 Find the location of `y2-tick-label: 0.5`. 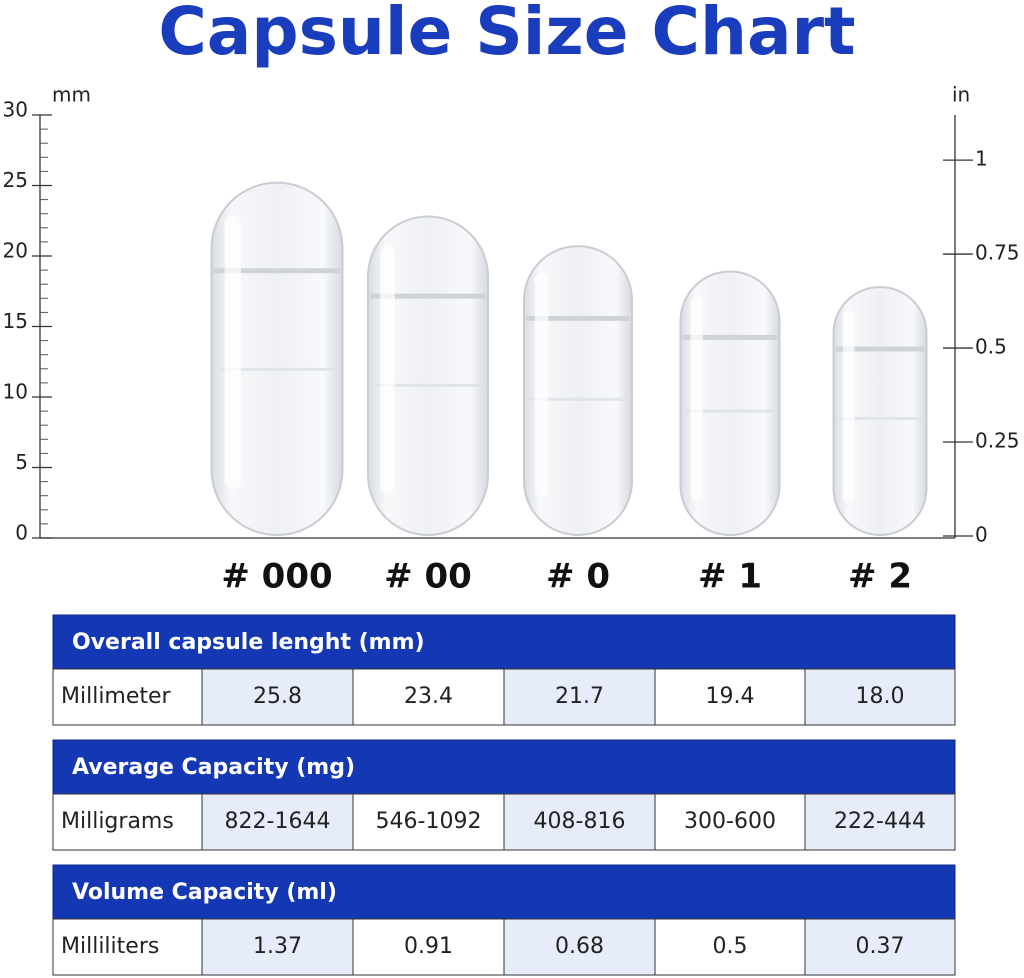

y2-tick-label: 0.5 is located at coordinates (991, 347).